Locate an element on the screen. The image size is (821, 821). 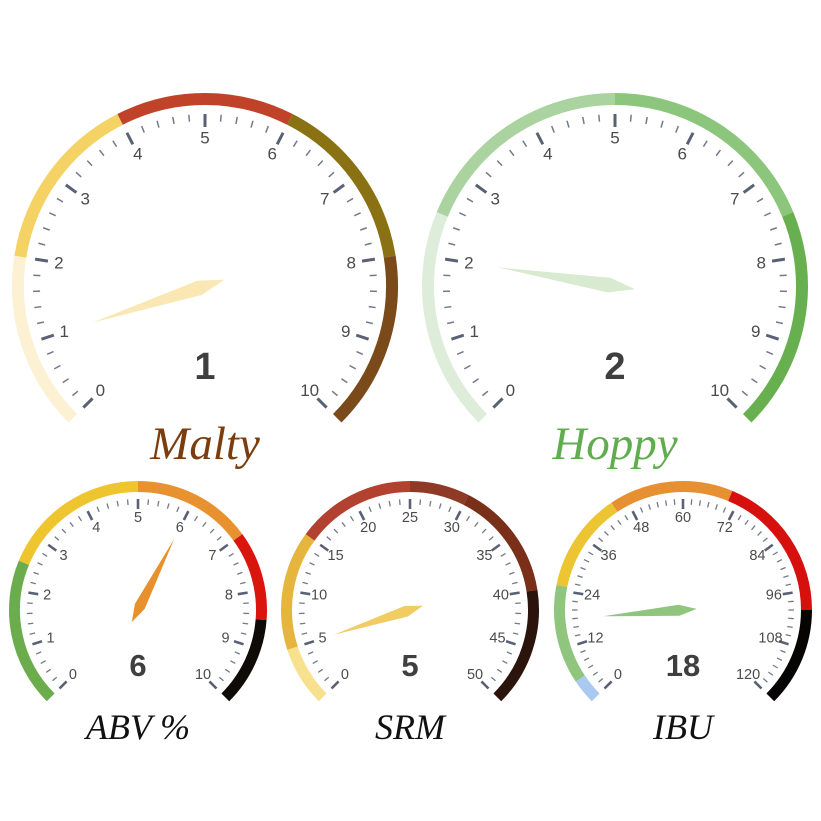
malty-tick-label: 5 is located at coordinates (204, 138).